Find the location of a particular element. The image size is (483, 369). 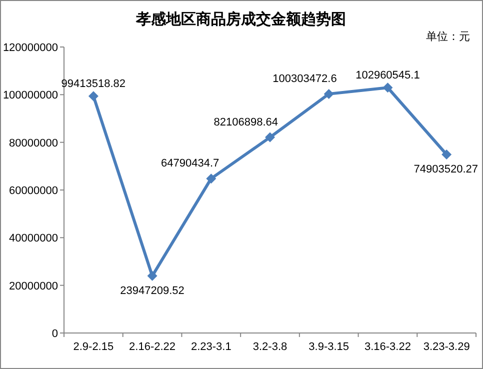

x-tick-label: 2.23-3.1 is located at coordinates (211, 347).